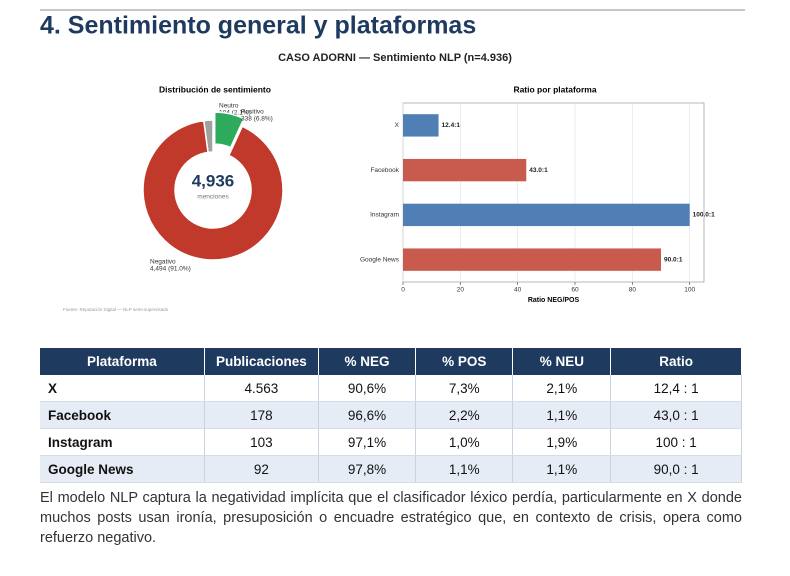 This screenshot has width=790, height=576. Describe the element at coordinates (451, 125) in the screenshot. I see `bar-value-label: 12.4:1` at that location.